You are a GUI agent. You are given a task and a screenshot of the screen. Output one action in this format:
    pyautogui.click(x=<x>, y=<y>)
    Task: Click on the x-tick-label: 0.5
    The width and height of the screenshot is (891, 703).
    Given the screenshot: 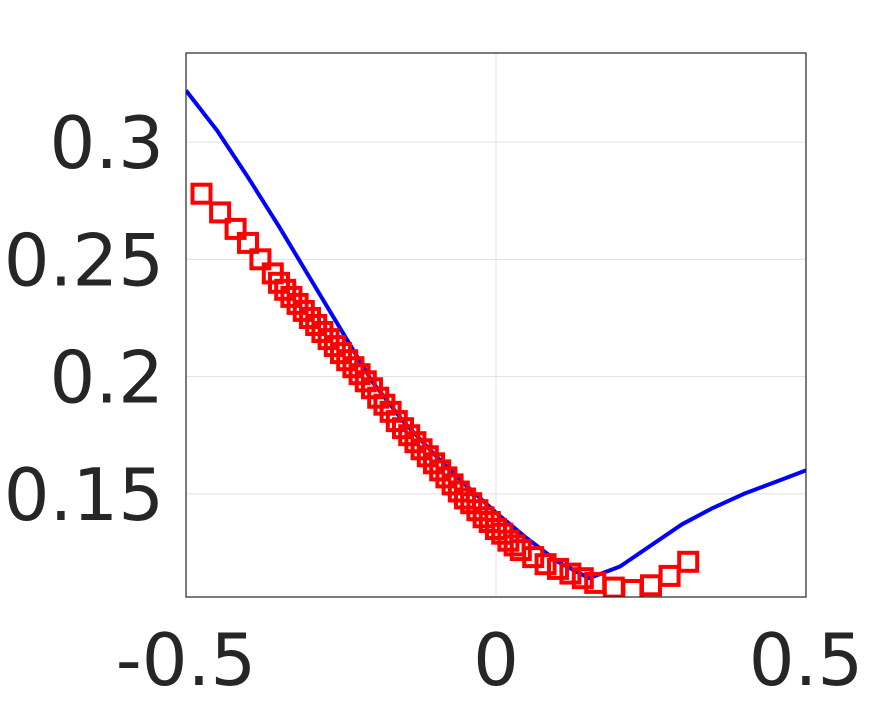 What is the action you would take?
    pyautogui.click(x=806, y=660)
    